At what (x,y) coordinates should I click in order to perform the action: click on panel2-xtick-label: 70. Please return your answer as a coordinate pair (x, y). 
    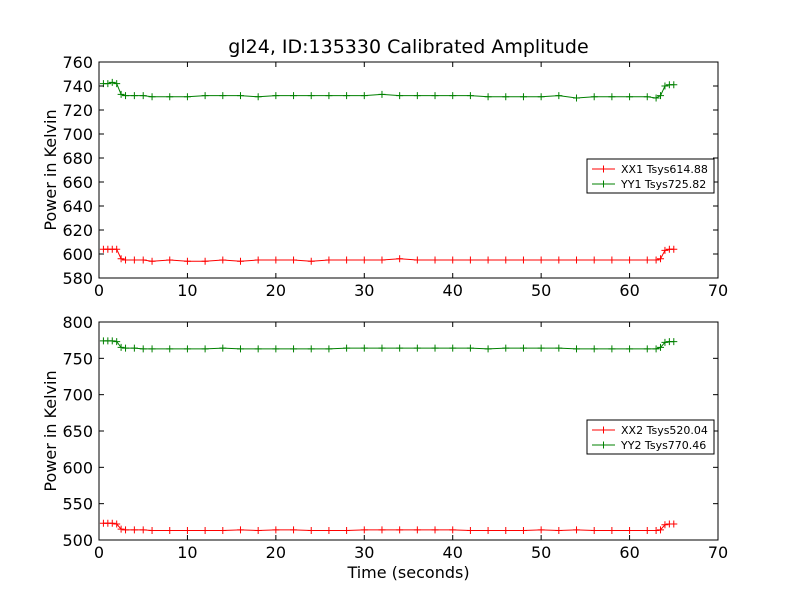
    Looking at the image, I should click on (718, 552).